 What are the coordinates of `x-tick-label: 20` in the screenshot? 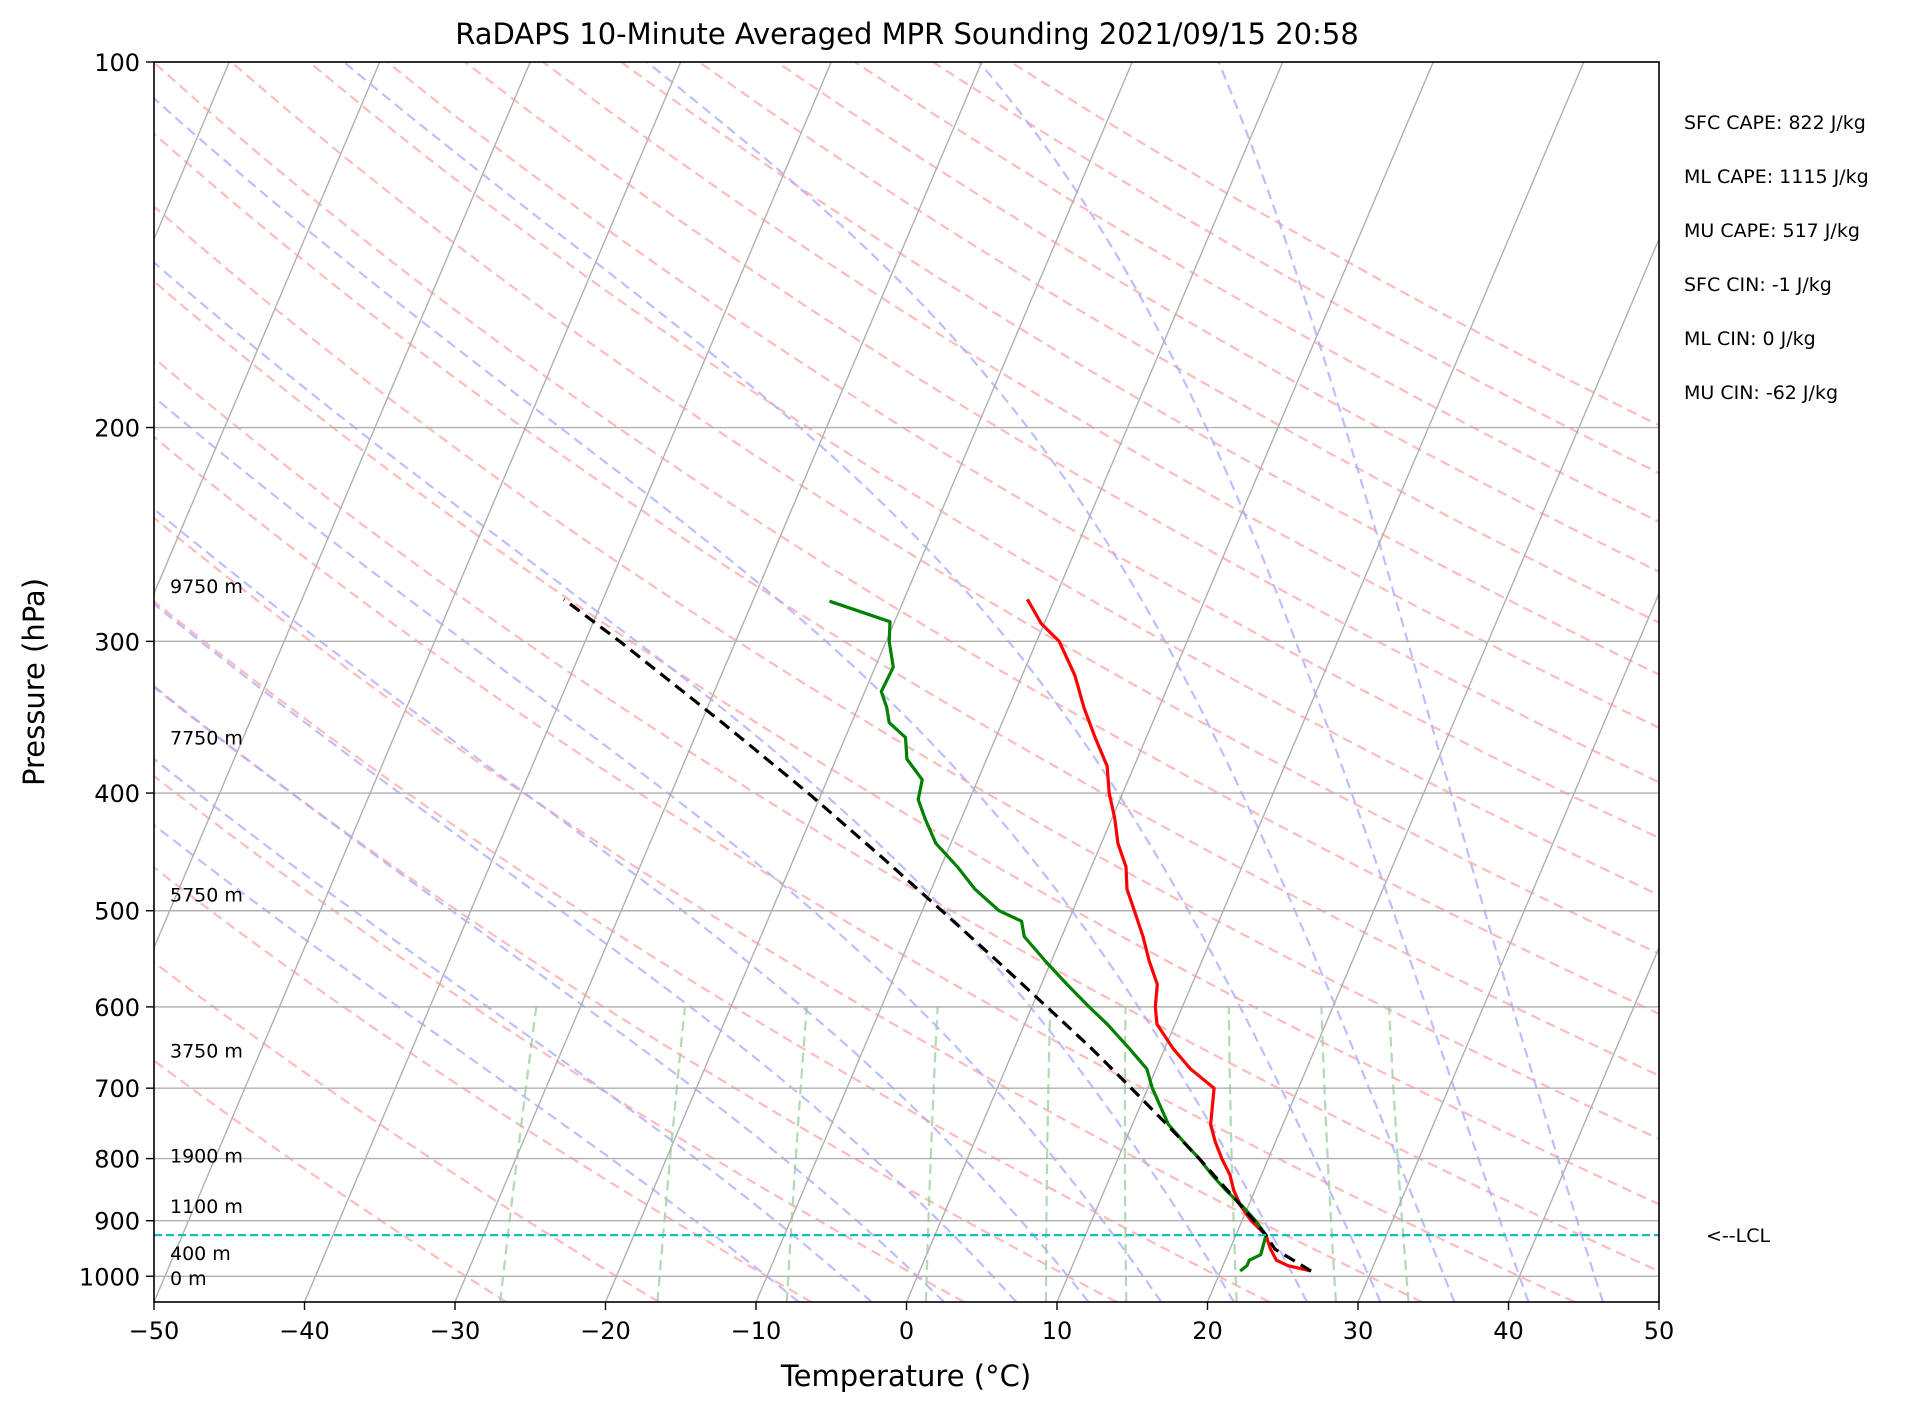 It's located at (1207, 1331).